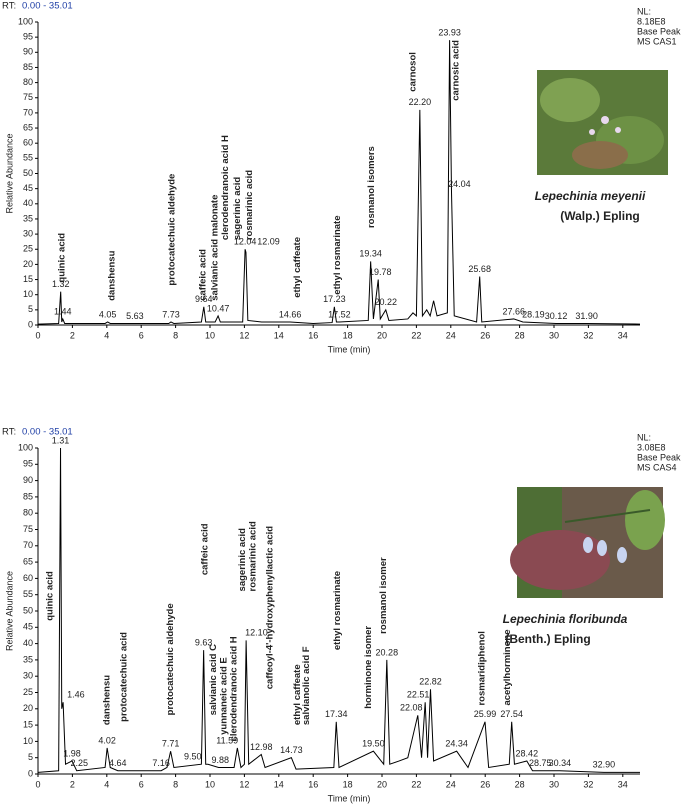 The height and width of the screenshot is (807, 685). Describe the element at coordinates (28, 480) in the screenshot. I see `y-tick-label: 90` at that location.